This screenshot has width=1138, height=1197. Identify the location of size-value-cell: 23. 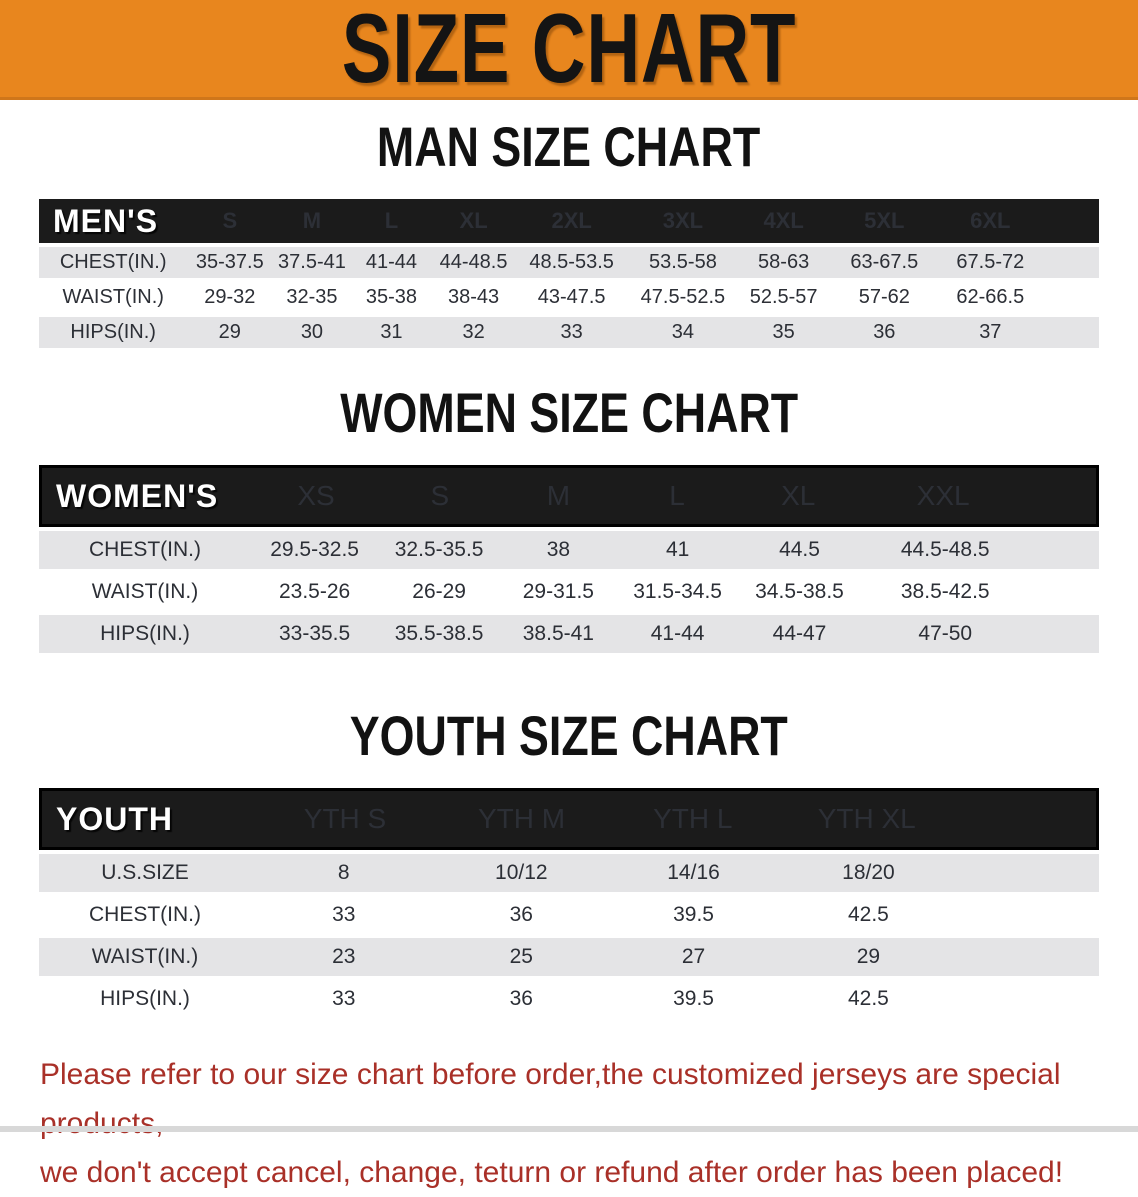
(344, 956).